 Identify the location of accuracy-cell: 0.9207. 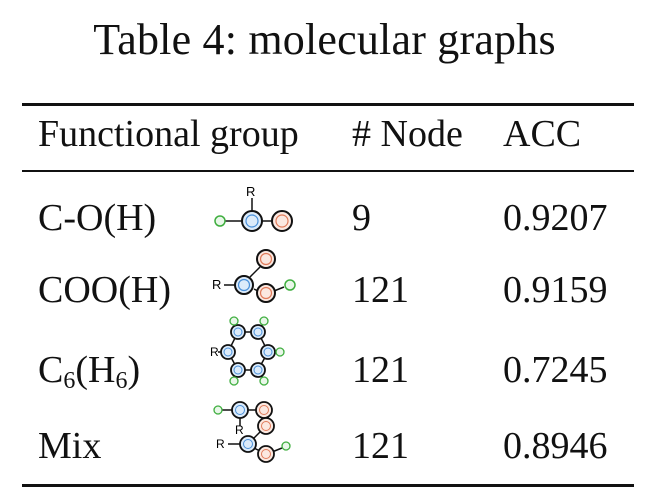
(555, 218).